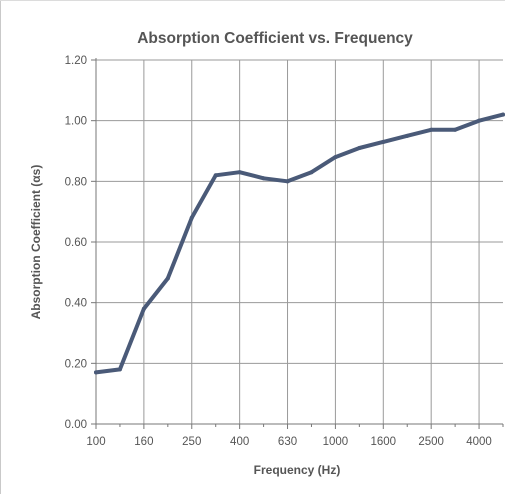 This screenshot has height=494, width=505. What do you see at coordinates (239, 442) in the screenshot?
I see `x-tick-label: 400` at bounding box center [239, 442].